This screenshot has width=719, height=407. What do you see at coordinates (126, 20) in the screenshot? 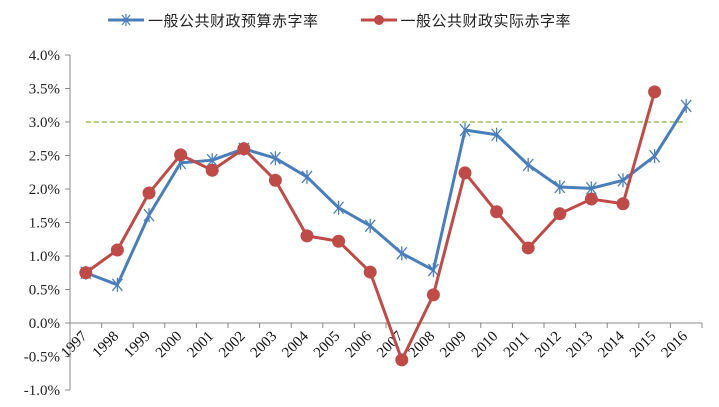
I see `asterisk-line-icon` at bounding box center [126, 20].